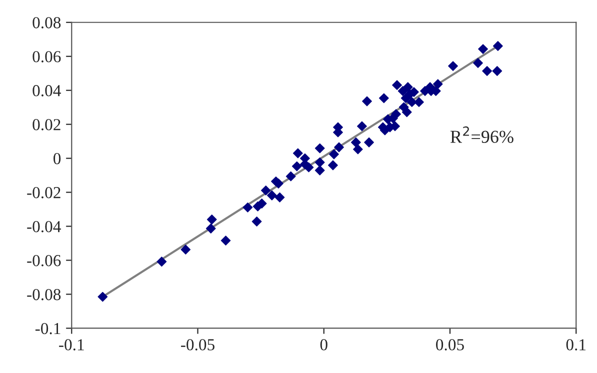 The height and width of the screenshot is (373, 597). What do you see at coordinates (46, 124) in the screenshot?
I see `y-tick-label: 0.02` at bounding box center [46, 124].